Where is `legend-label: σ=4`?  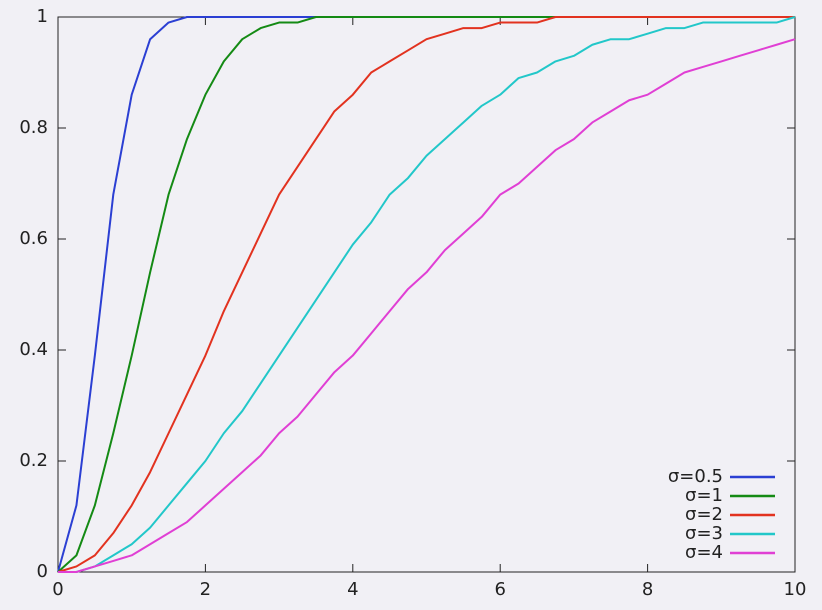 legend-label: σ=4 is located at coordinates (704, 552).